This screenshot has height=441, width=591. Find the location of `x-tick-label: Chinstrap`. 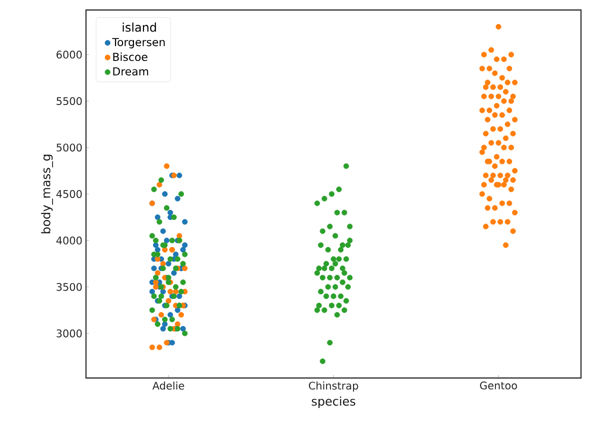

x-tick-label: Chinstrap is located at coordinates (333, 387).